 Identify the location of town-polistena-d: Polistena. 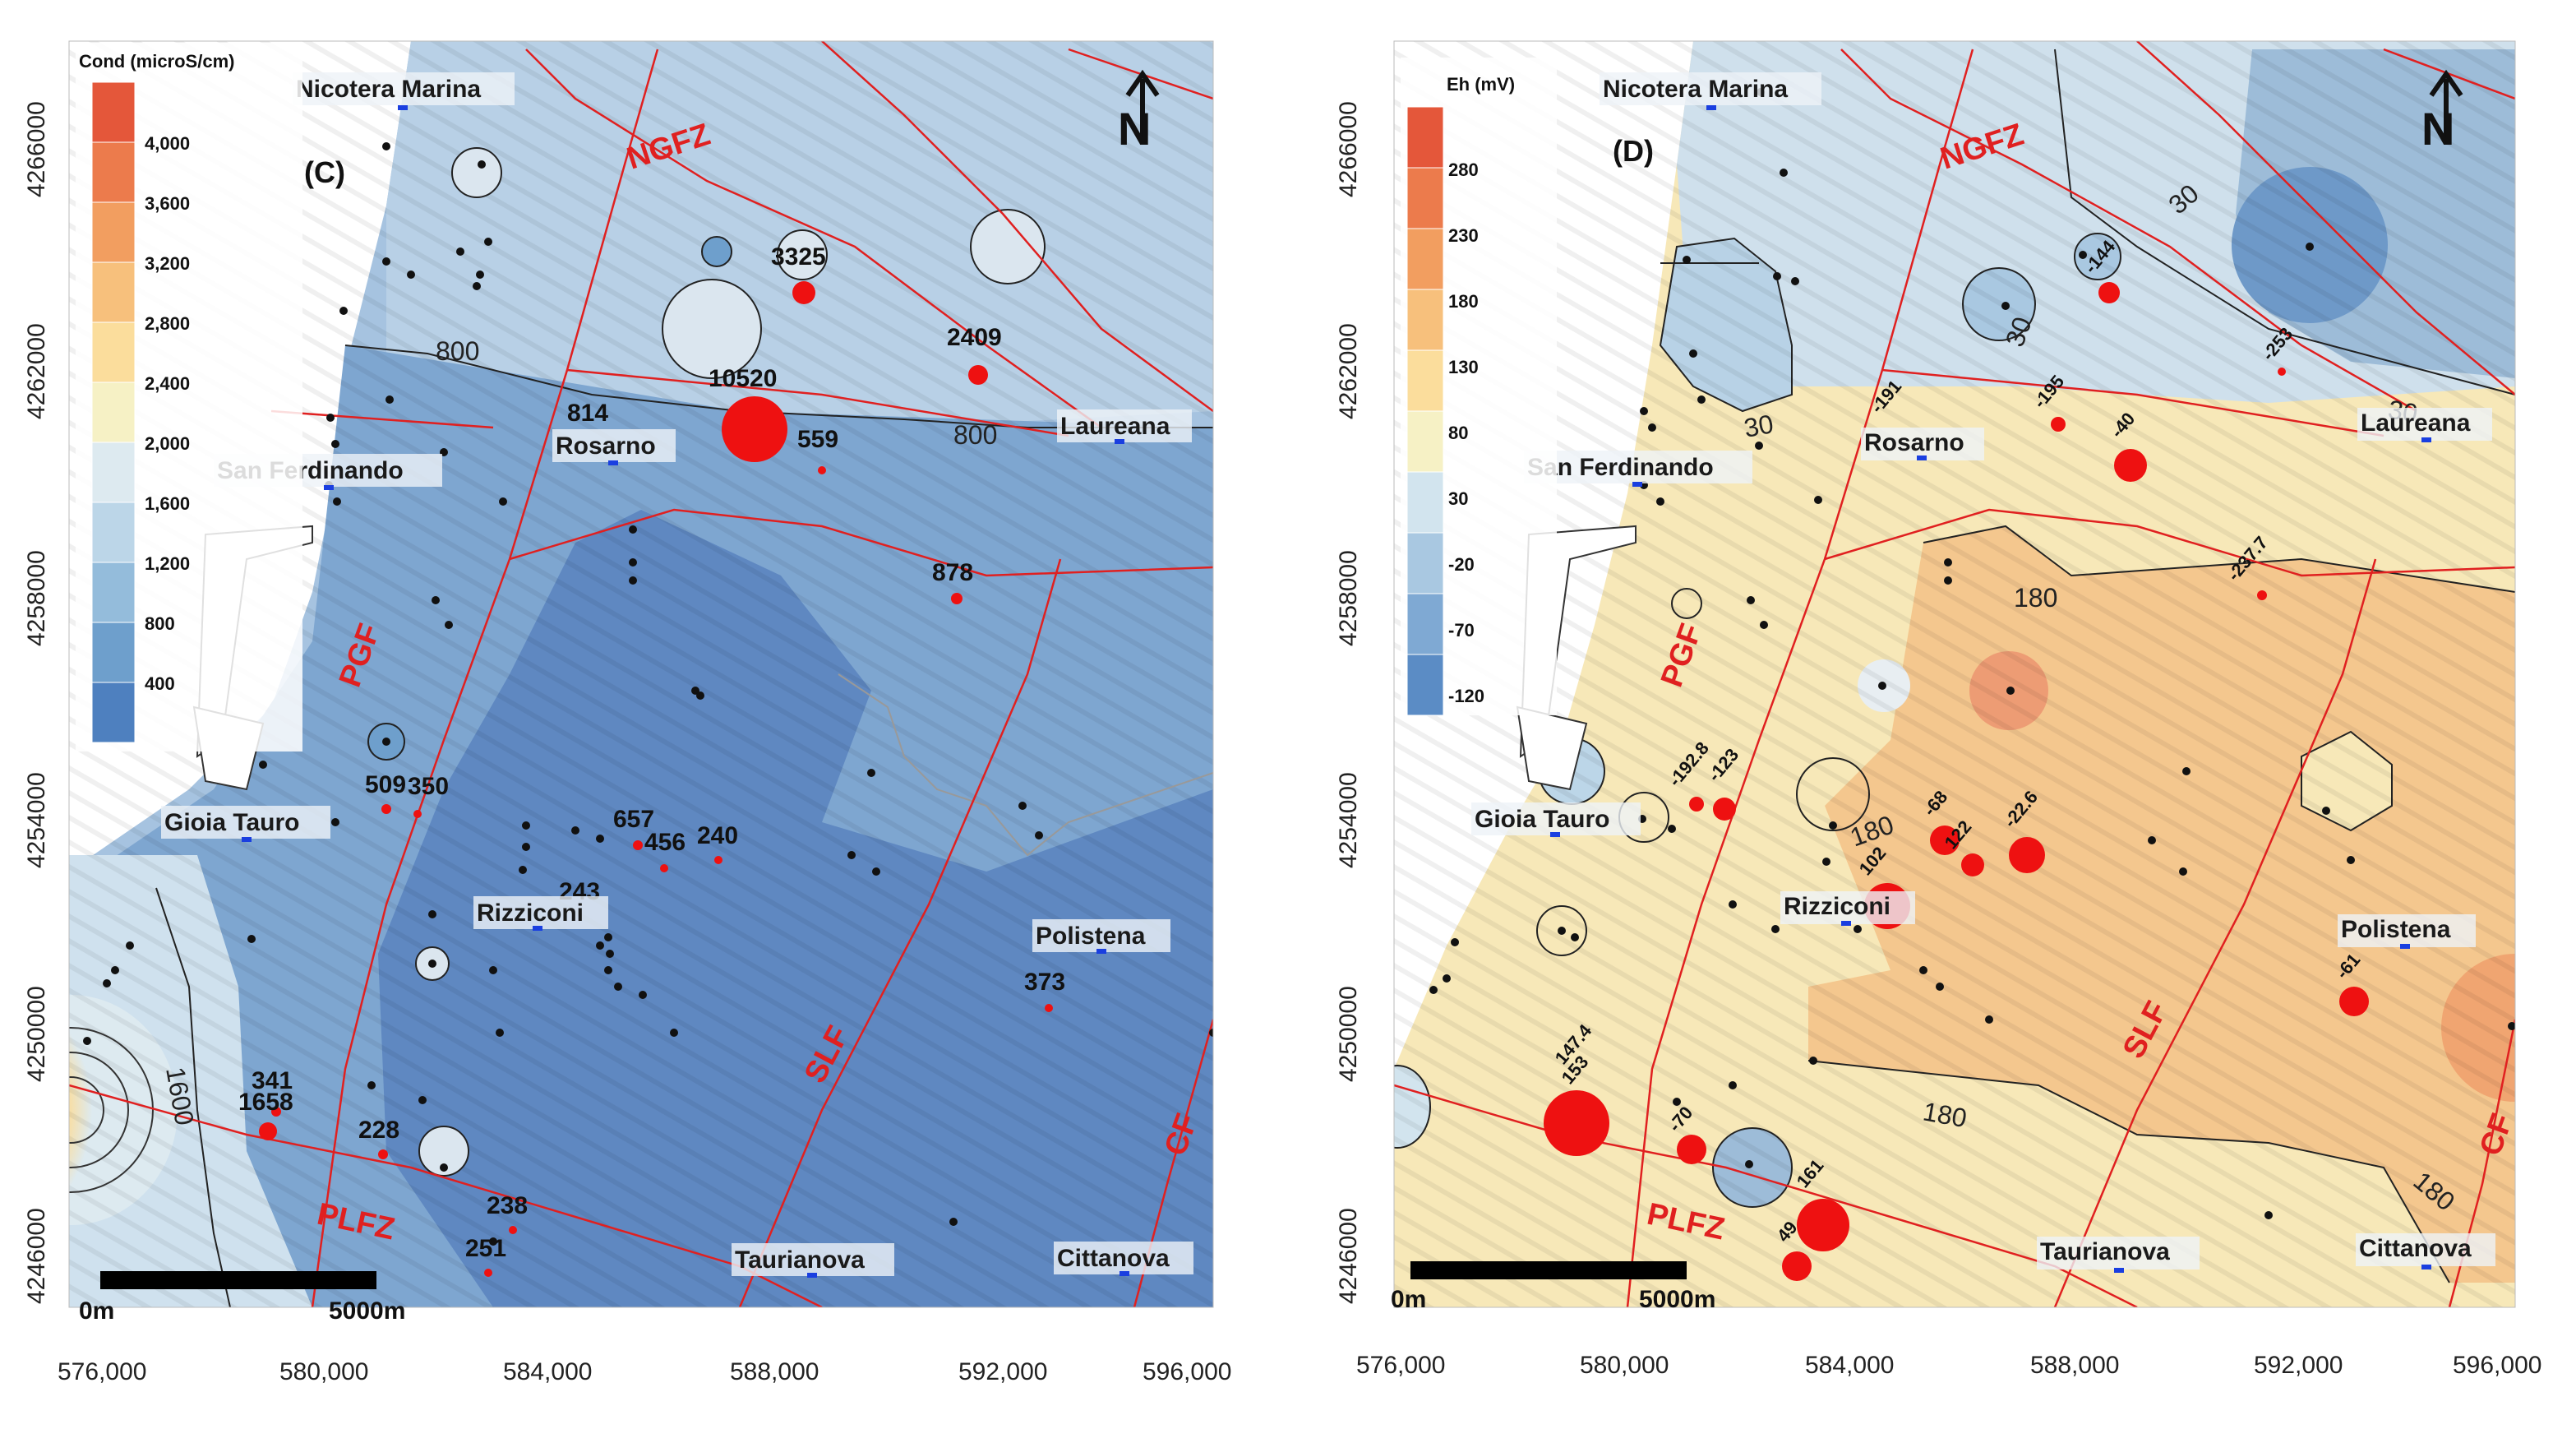
(2396, 930).